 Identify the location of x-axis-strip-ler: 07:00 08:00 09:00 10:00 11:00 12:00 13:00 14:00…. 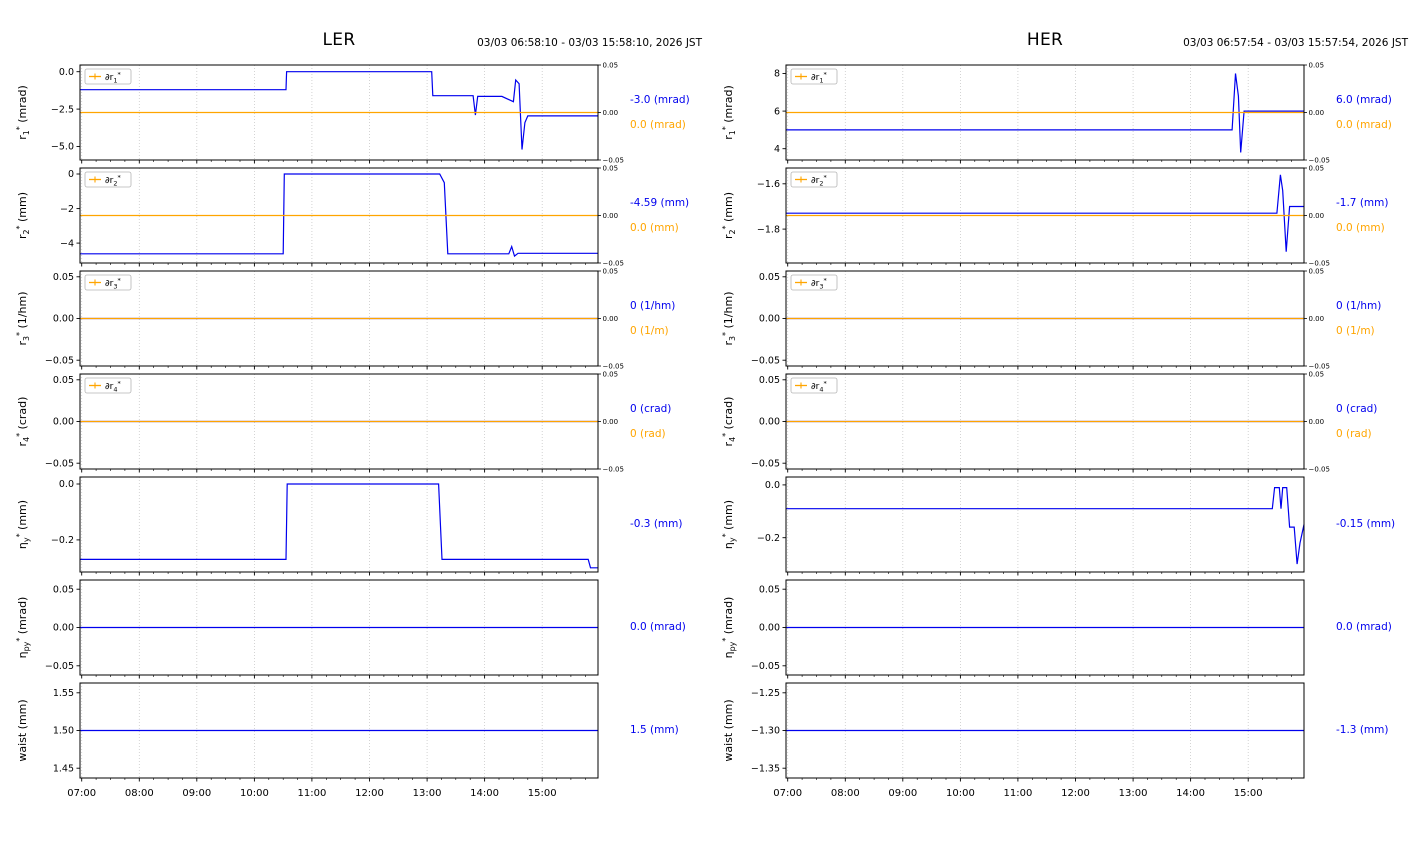
(311, 793).